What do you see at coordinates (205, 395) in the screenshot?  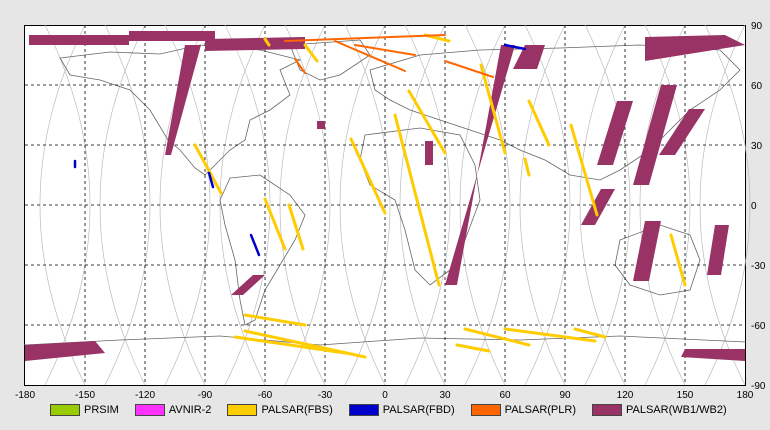 I see `x-tick-label: -90` at bounding box center [205, 395].